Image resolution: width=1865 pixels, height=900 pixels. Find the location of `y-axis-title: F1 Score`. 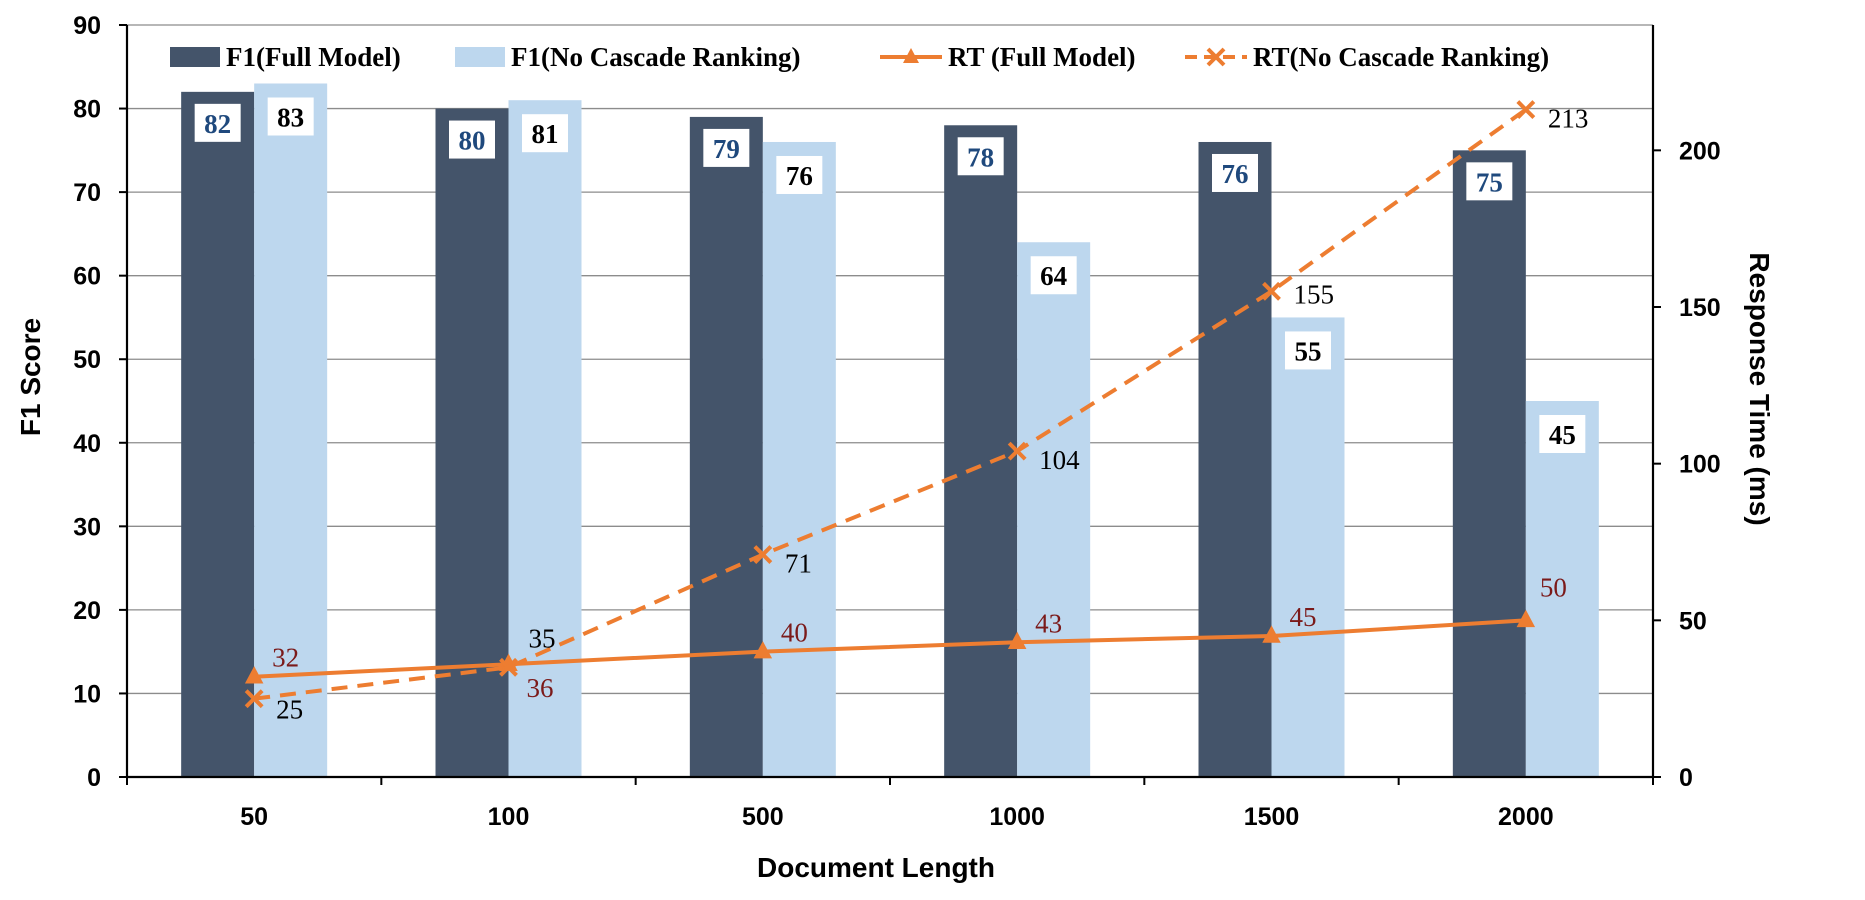

y-axis-title: F1 Score is located at coordinates (30, 377).